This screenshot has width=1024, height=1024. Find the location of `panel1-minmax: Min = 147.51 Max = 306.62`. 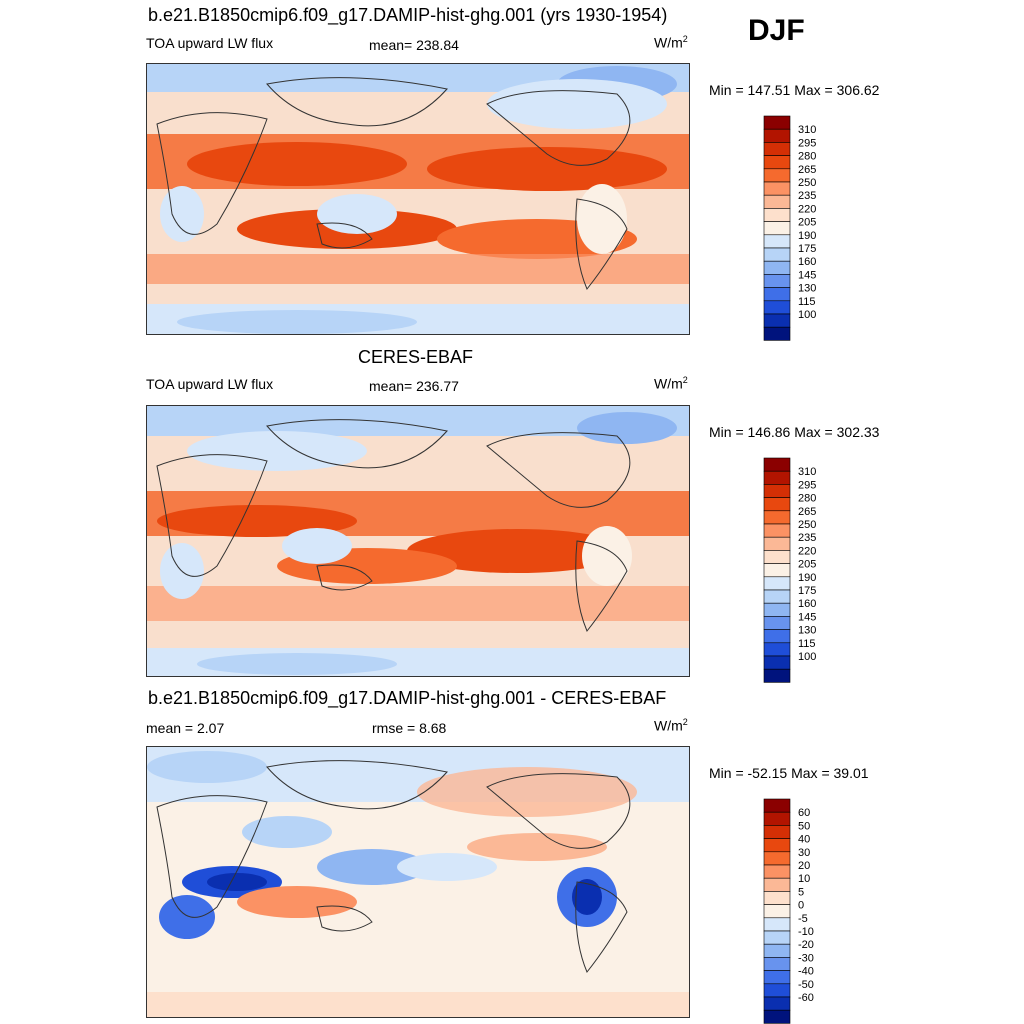

panel1-minmax: Min = 147.51 Max = 306.62 is located at coordinates (794, 90).